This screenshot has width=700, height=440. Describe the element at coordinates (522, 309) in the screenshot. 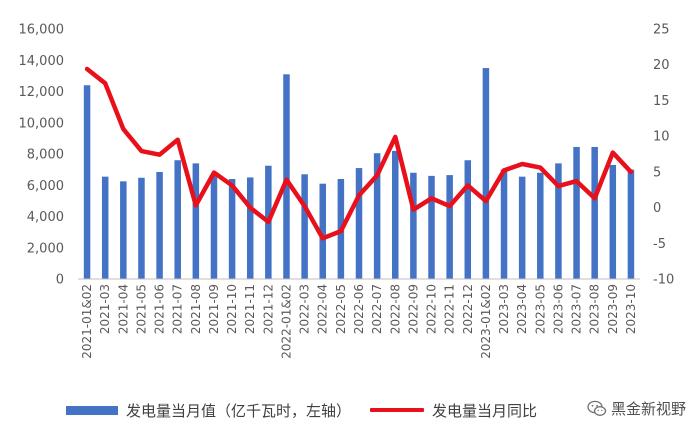

I see `x-axis-tick-label: 2023-04` at that location.